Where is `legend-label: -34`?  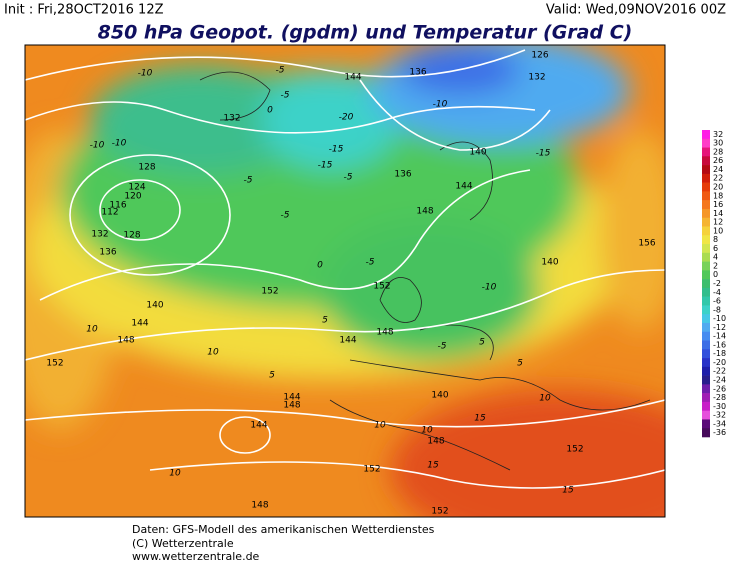 legend-label: -34 is located at coordinates (719, 423).